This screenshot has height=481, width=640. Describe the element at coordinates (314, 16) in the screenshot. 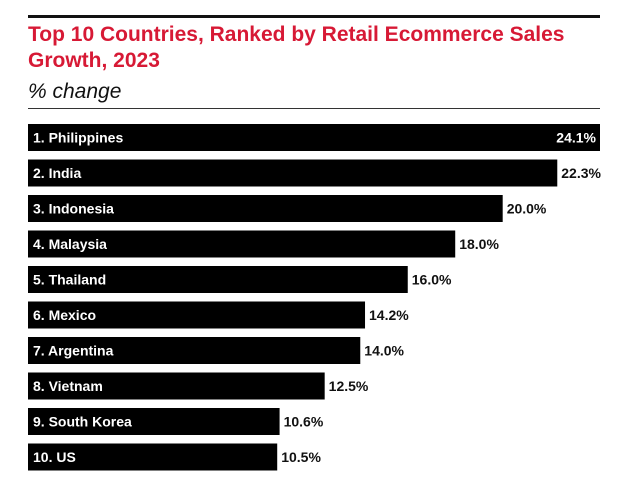

I see `top-rule` at that location.